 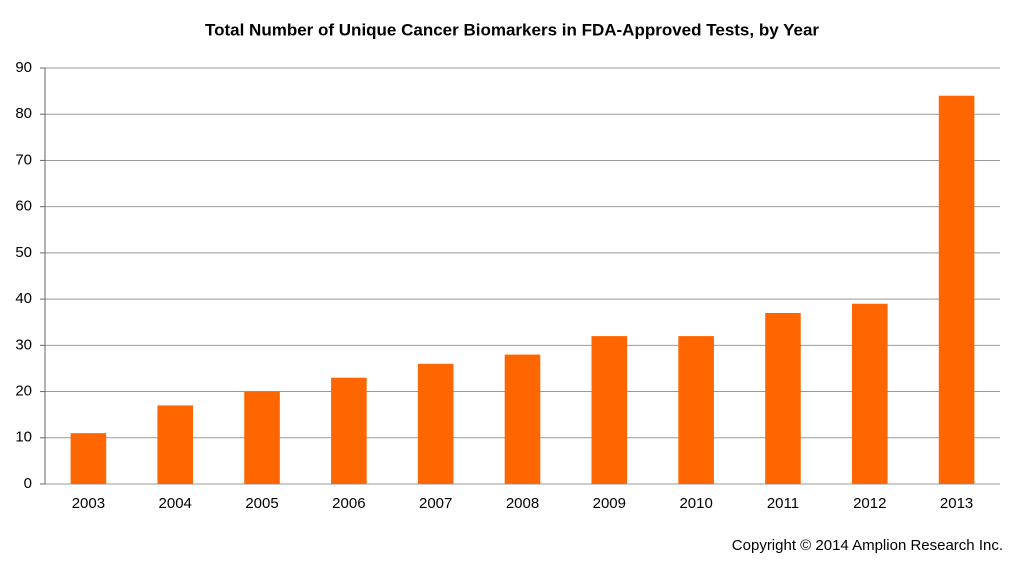 I want to click on y-tick-label: 10, so click(x=23, y=437).